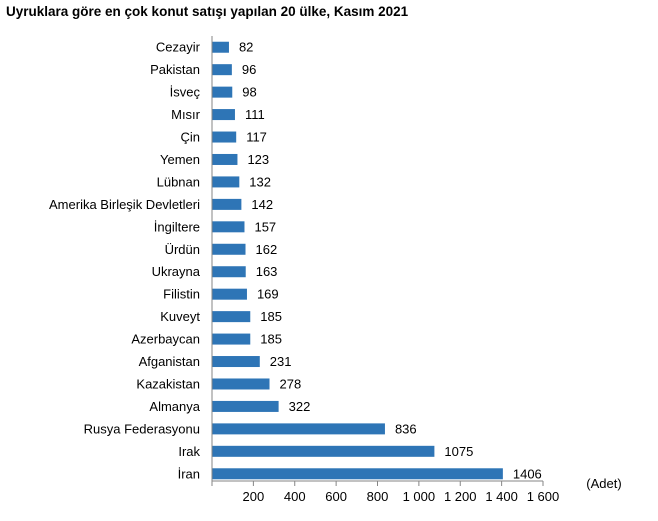 Image resolution: width=658 pixels, height=521 pixels. What do you see at coordinates (180, 316) in the screenshot?
I see `category-label: Kuveyt` at bounding box center [180, 316].